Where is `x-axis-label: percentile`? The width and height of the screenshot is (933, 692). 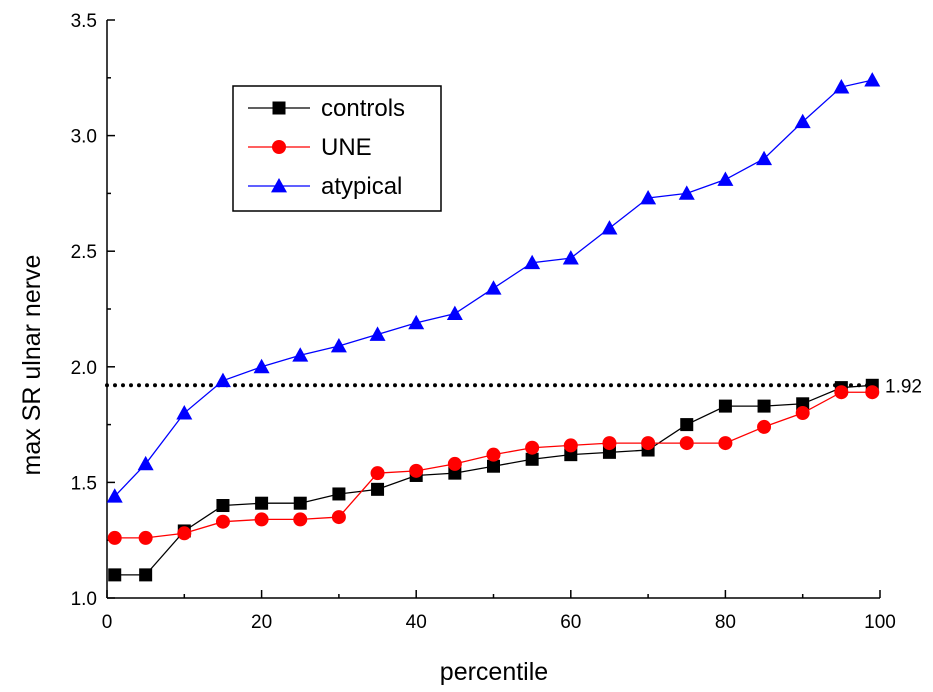 x-axis-label: percentile is located at coordinates (494, 672).